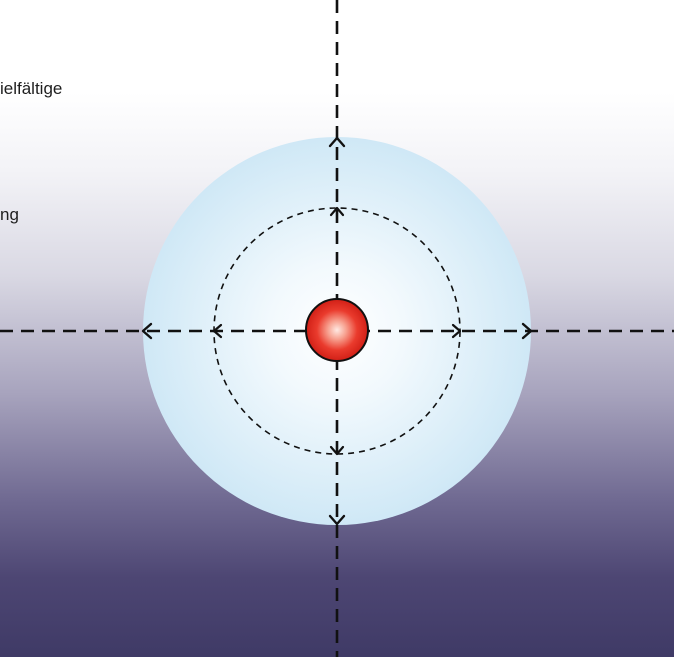 The image size is (674, 657). What do you see at coordinates (147, 331) in the screenshot?
I see `arrow-left-outer-icon` at bounding box center [147, 331].